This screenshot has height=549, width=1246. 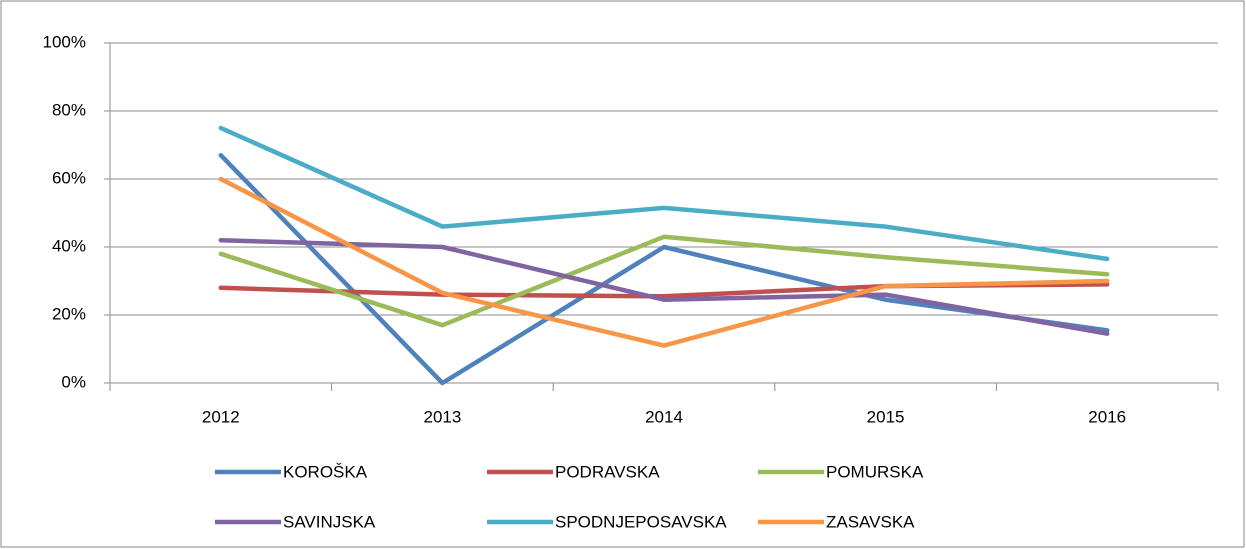 What do you see at coordinates (69, 177) in the screenshot?
I see `y-tick-label: 60%` at bounding box center [69, 177].